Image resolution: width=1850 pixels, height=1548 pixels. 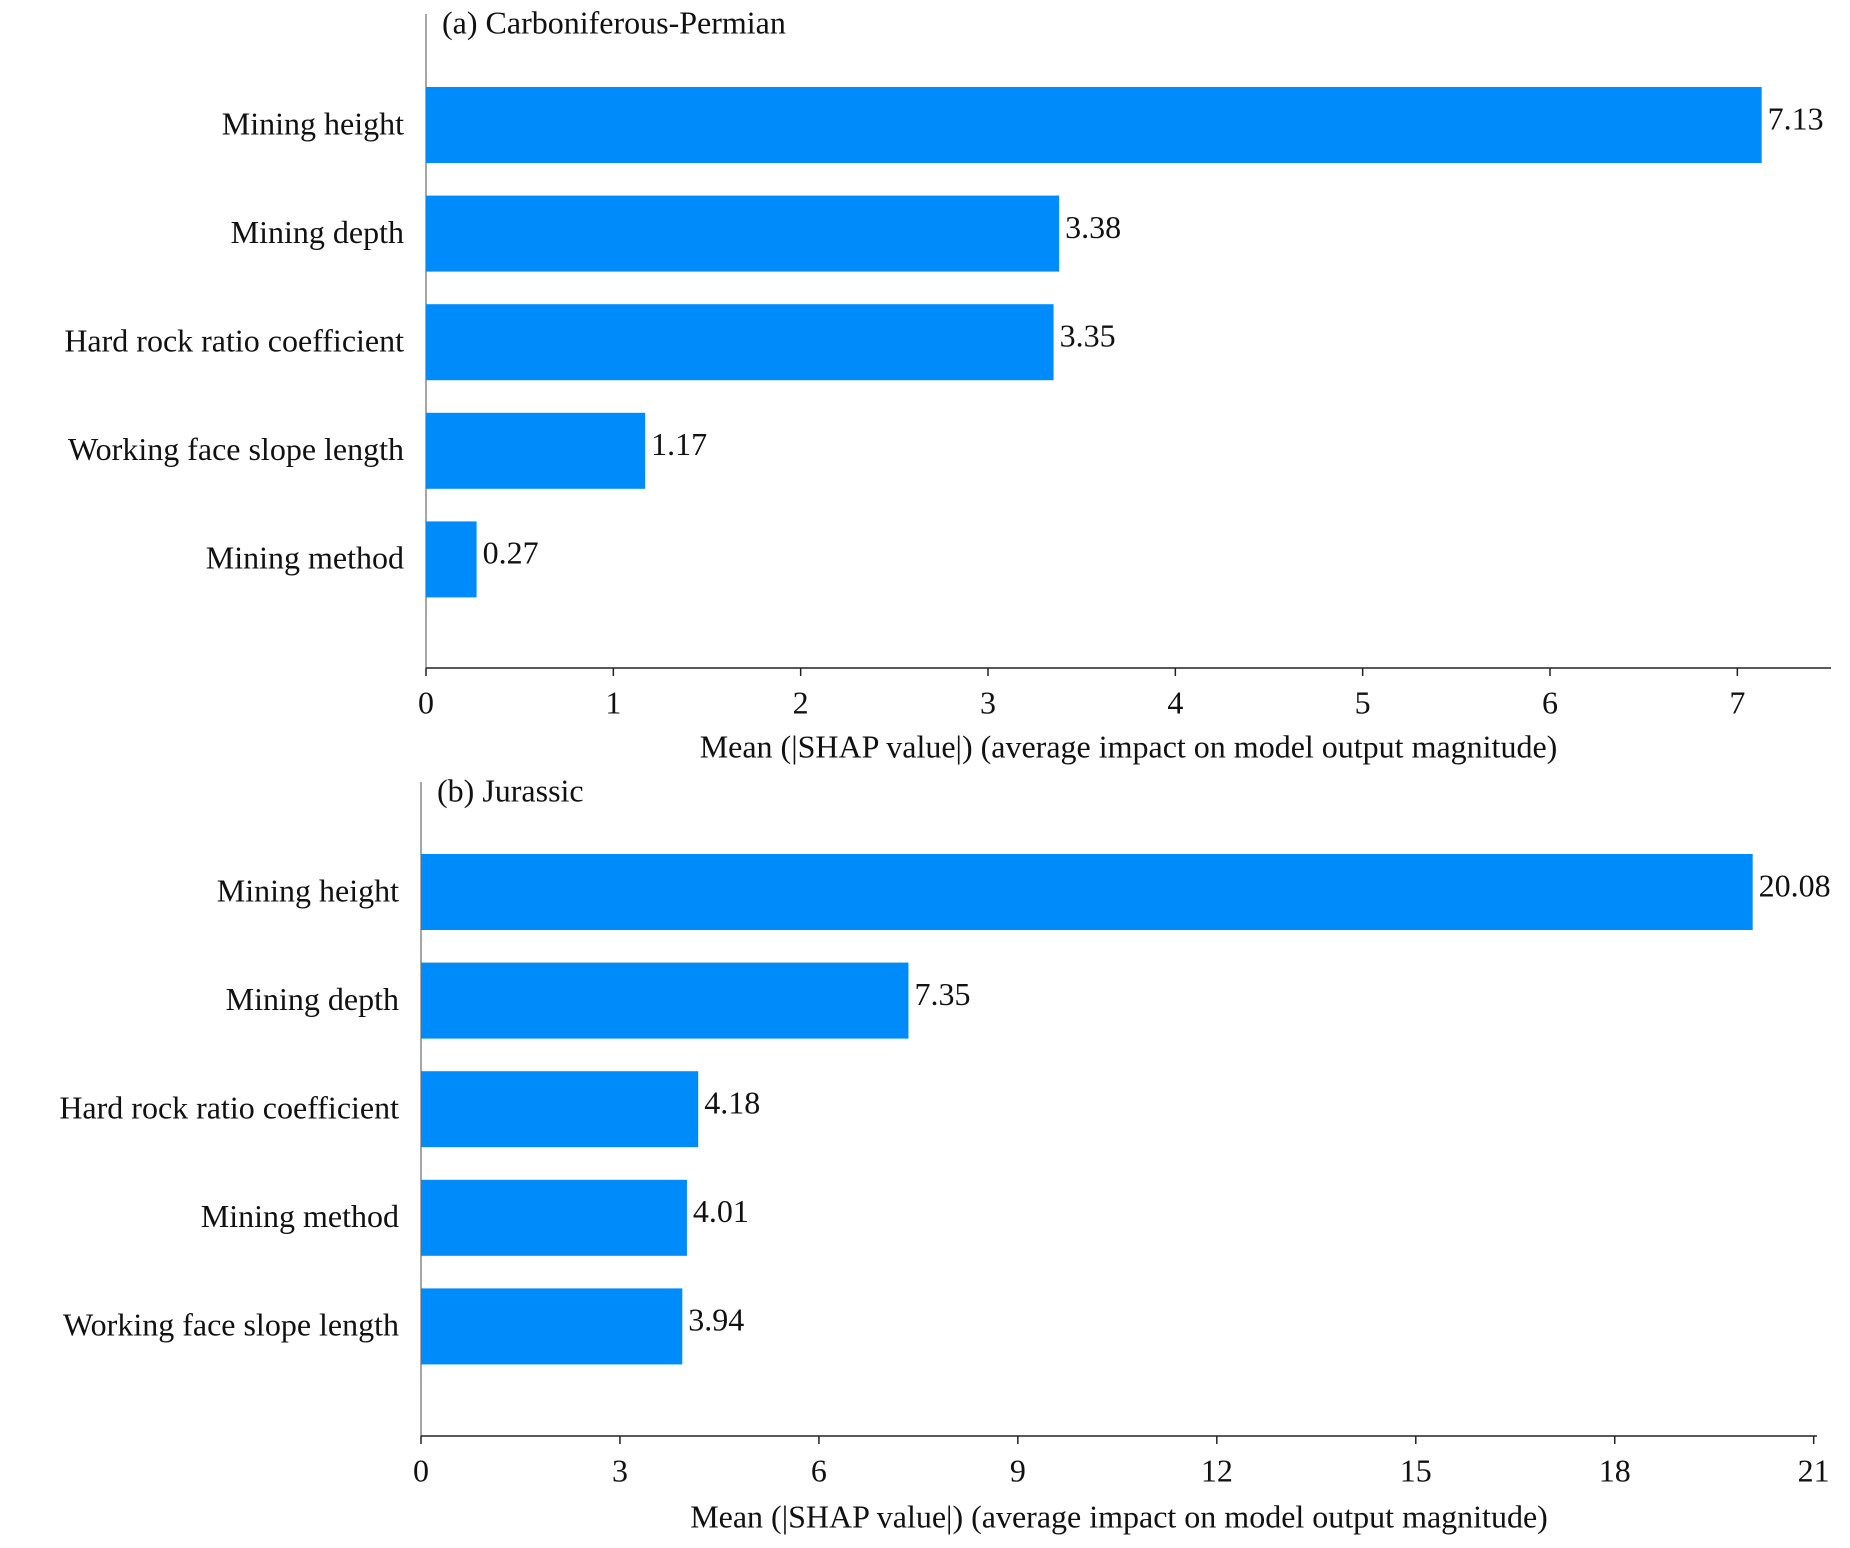 What do you see at coordinates (1018, 1470) in the screenshot?
I see `x-tick-label: 9` at bounding box center [1018, 1470].